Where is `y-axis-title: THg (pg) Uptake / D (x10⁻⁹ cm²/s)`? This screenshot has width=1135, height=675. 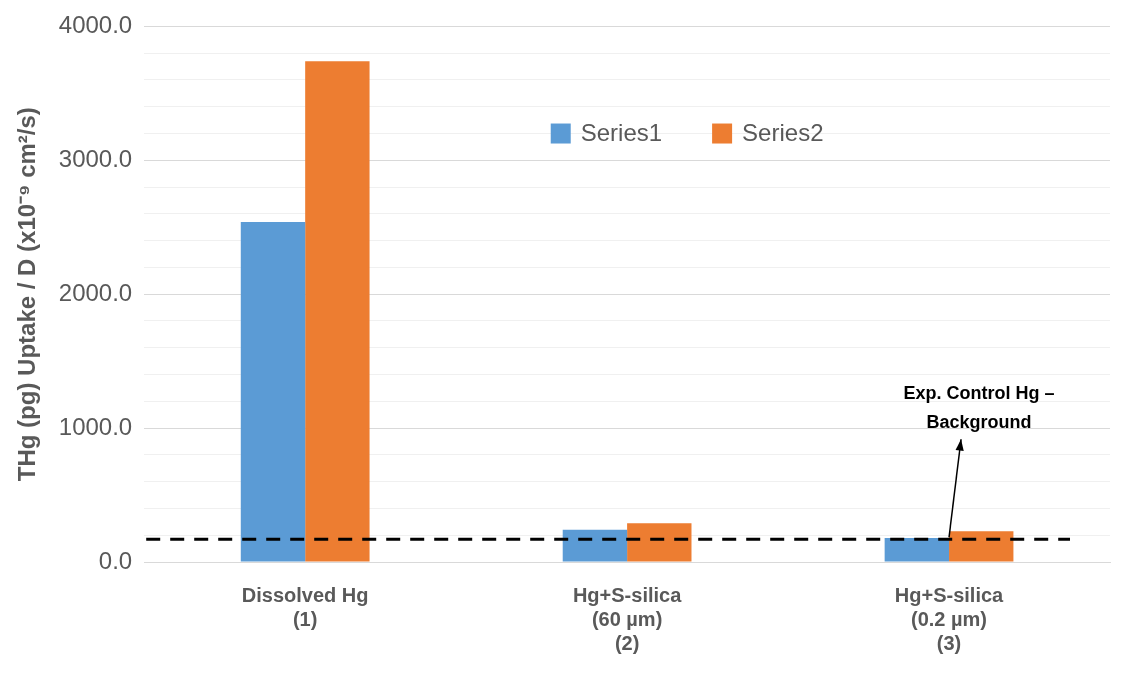
y-axis-title: THg (pg) Uptake / D (x10⁻⁹ cm²/s) is located at coordinates (27, 294).